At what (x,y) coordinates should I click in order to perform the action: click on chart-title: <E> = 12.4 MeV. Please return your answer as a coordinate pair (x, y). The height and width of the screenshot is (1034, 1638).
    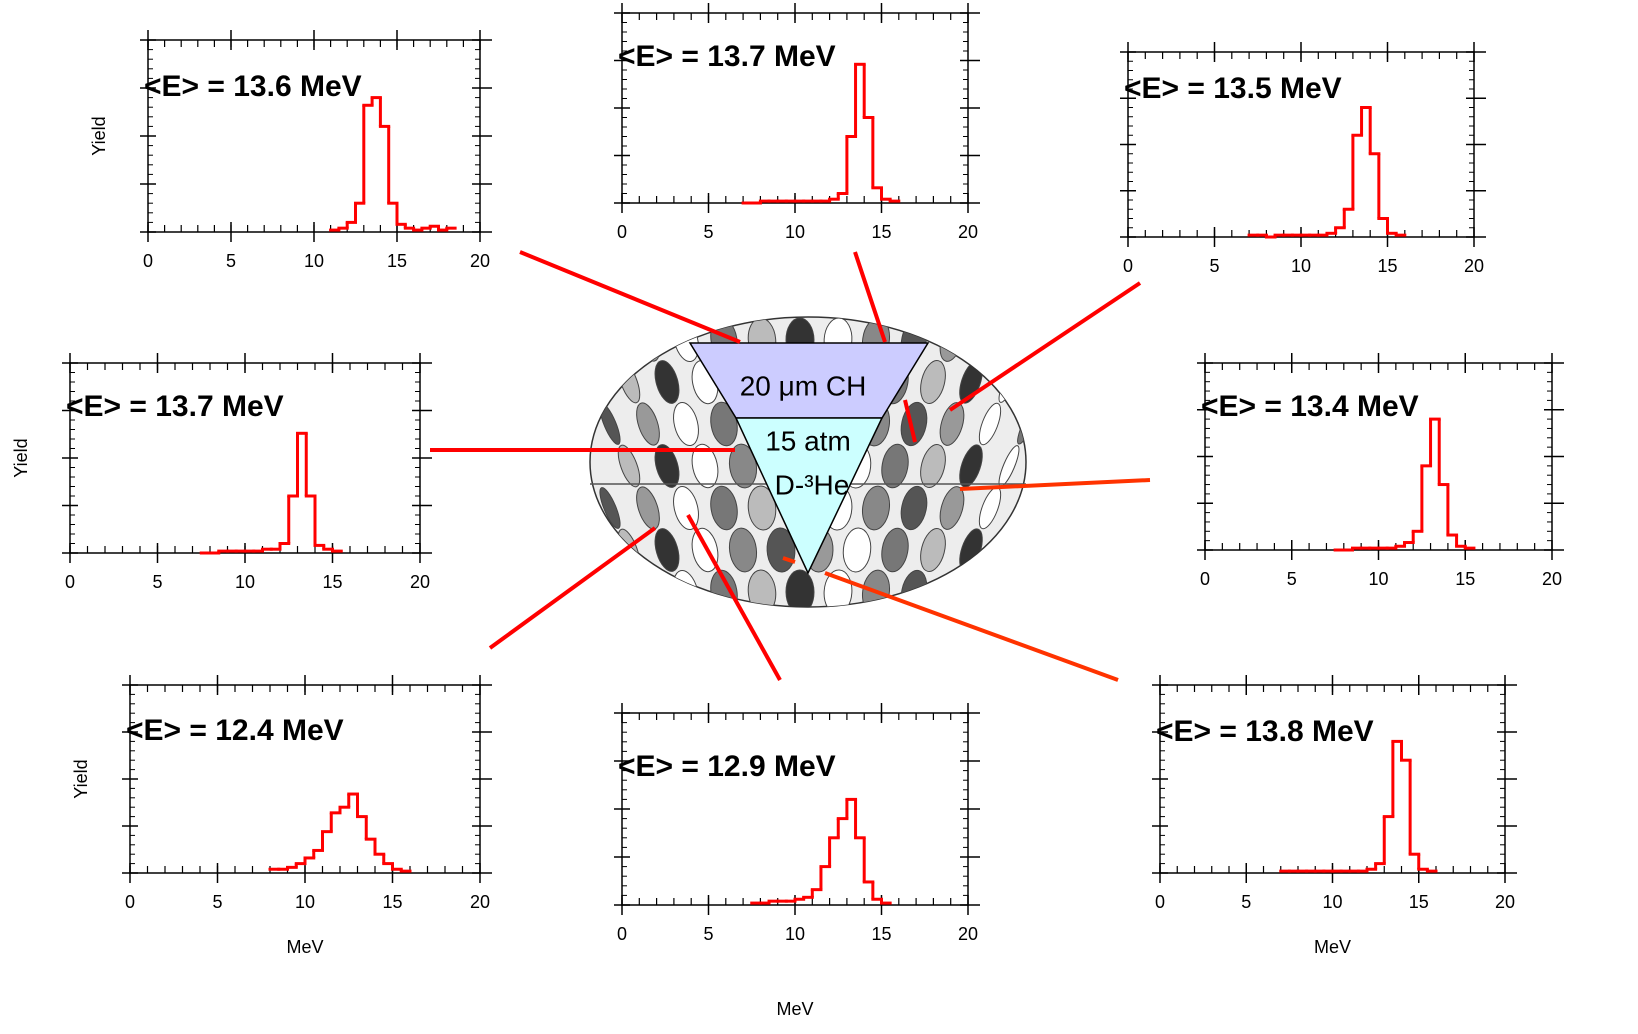
    Looking at the image, I should click on (235, 730).